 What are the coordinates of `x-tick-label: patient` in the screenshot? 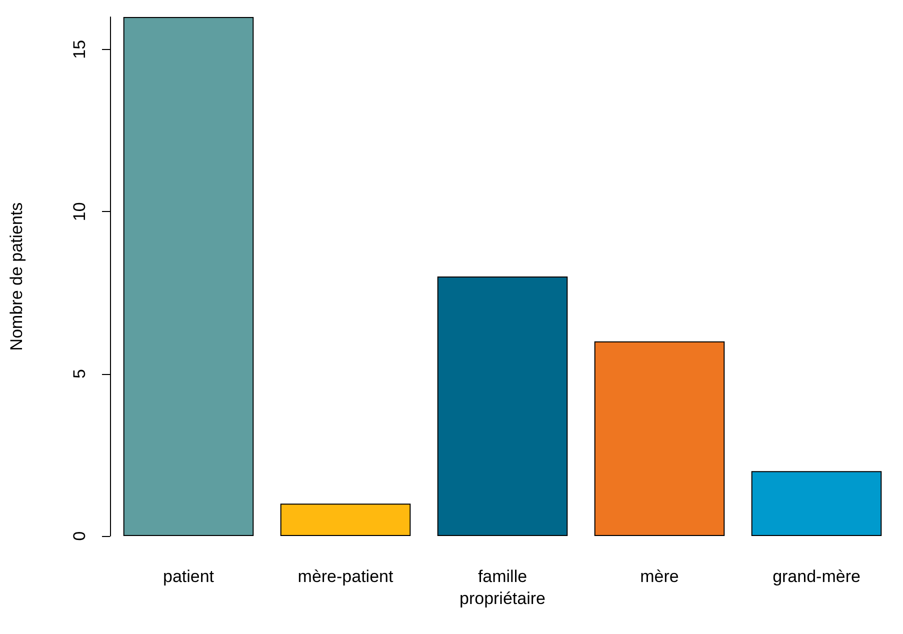 It's located at (188, 576).